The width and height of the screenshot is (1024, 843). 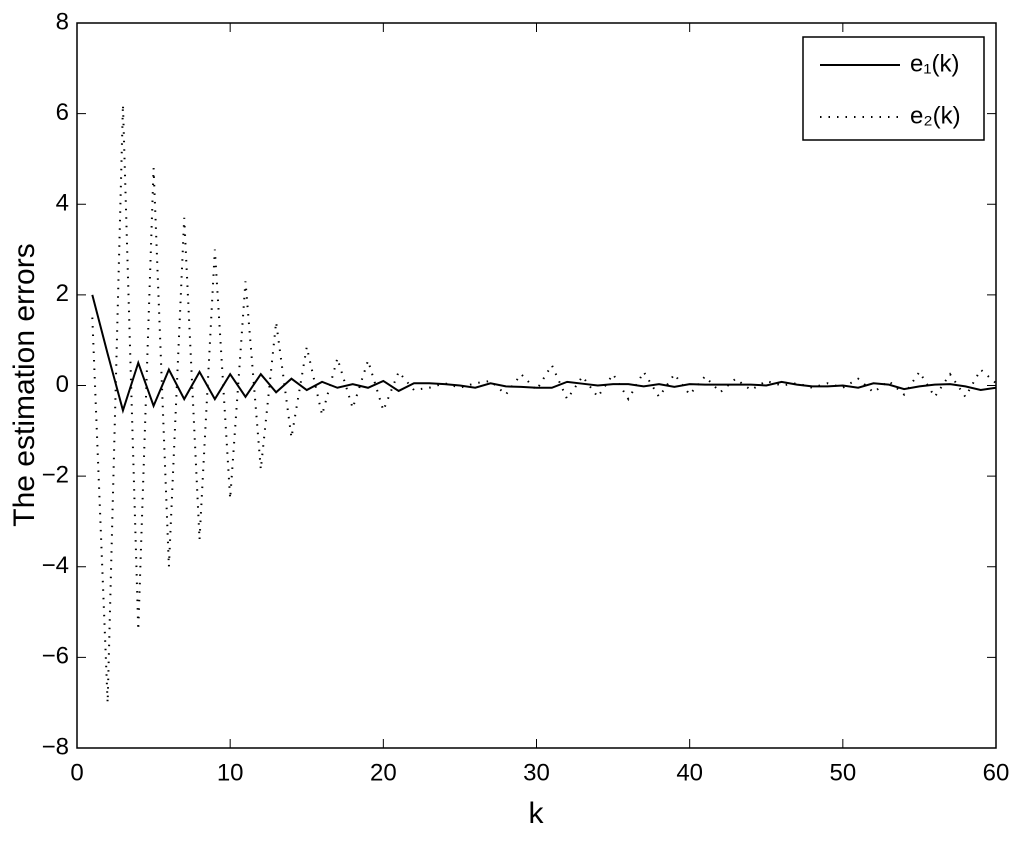 What do you see at coordinates (536, 772) in the screenshot?
I see `x-tick-label: 30` at bounding box center [536, 772].